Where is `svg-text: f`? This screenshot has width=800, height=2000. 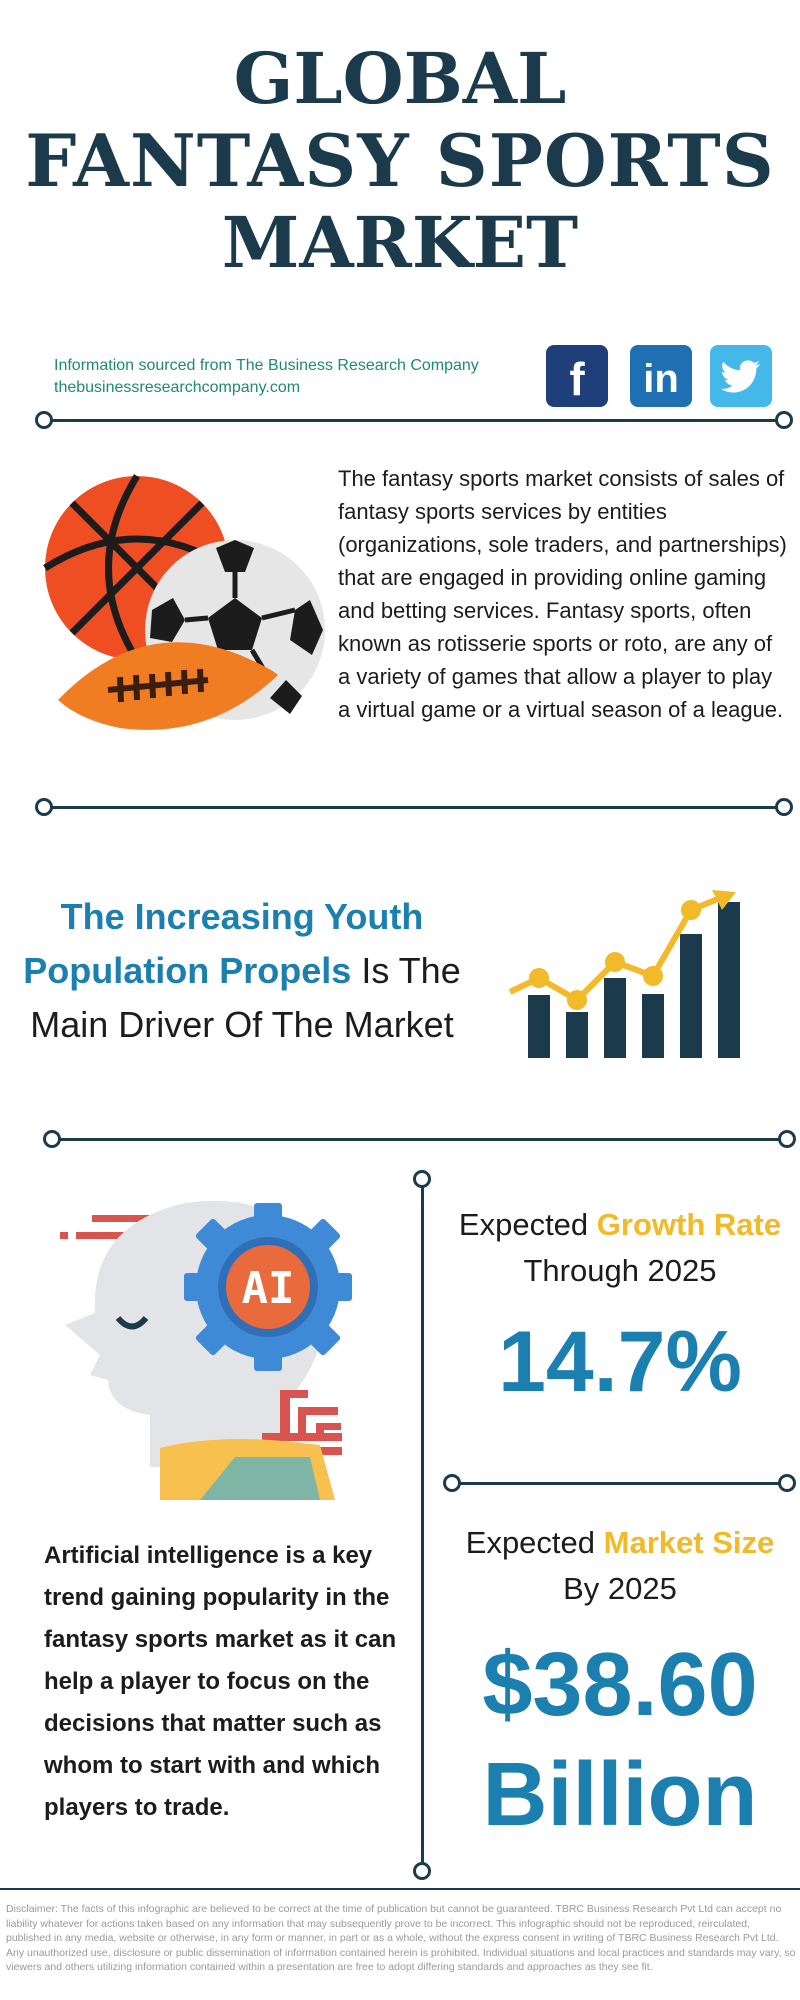
svg-text: f is located at coordinates (577, 379).